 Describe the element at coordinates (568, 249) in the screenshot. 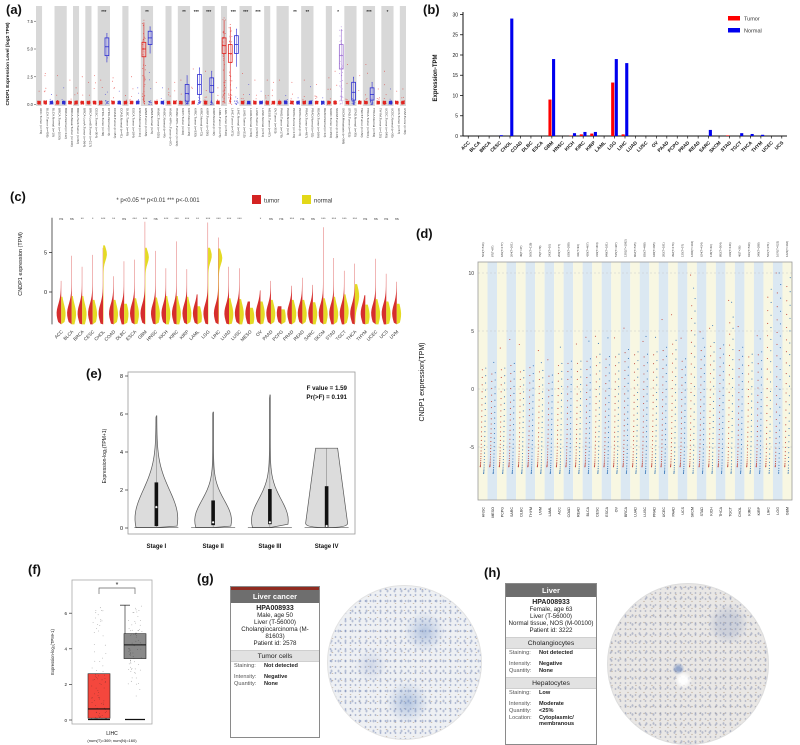

I see `svg-text: 639(T=299)` at that location.